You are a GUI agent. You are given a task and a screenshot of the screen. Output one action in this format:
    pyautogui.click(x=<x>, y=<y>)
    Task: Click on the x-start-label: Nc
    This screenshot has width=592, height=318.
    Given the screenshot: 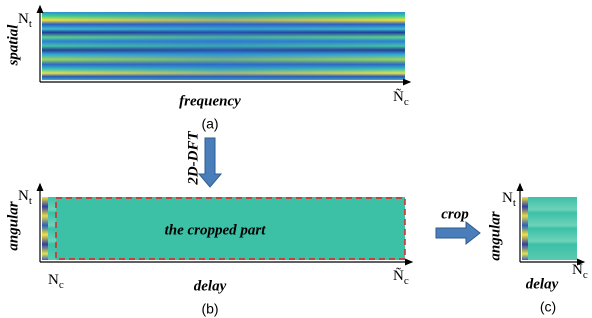 What is the action you would take?
    pyautogui.click(x=56, y=281)
    